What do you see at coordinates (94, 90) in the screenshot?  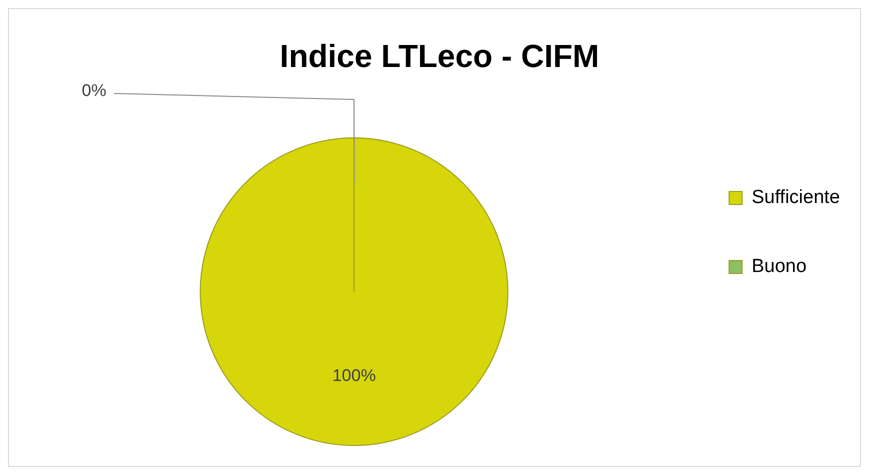 I see `text: 0%` at bounding box center [94, 90].